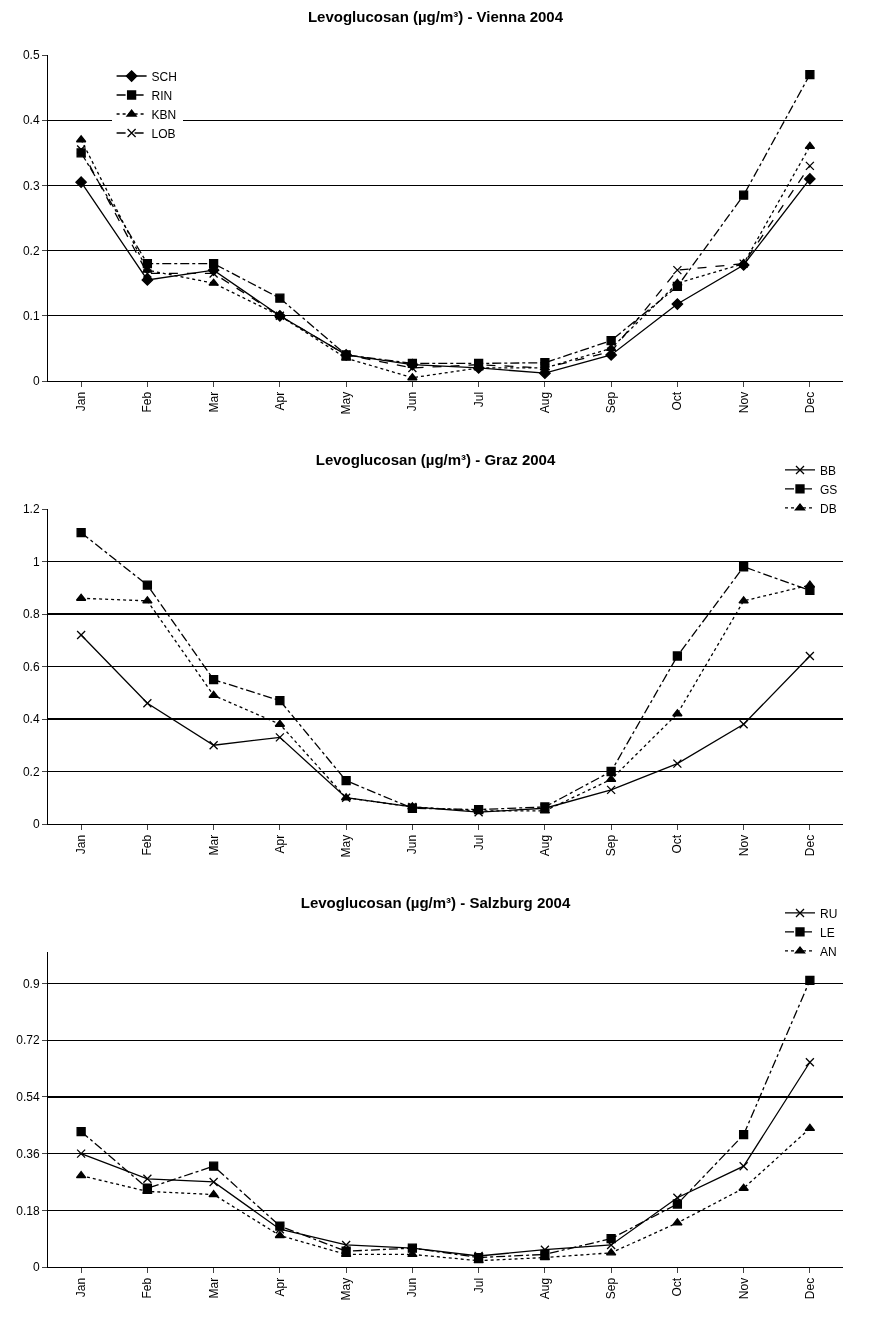 Image resolution: width=871 pixels, height=1331 pixels. What do you see at coordinates (827, 932) in the screenshot?
I see `legend-label: LE` at bounding box center [827, 932].